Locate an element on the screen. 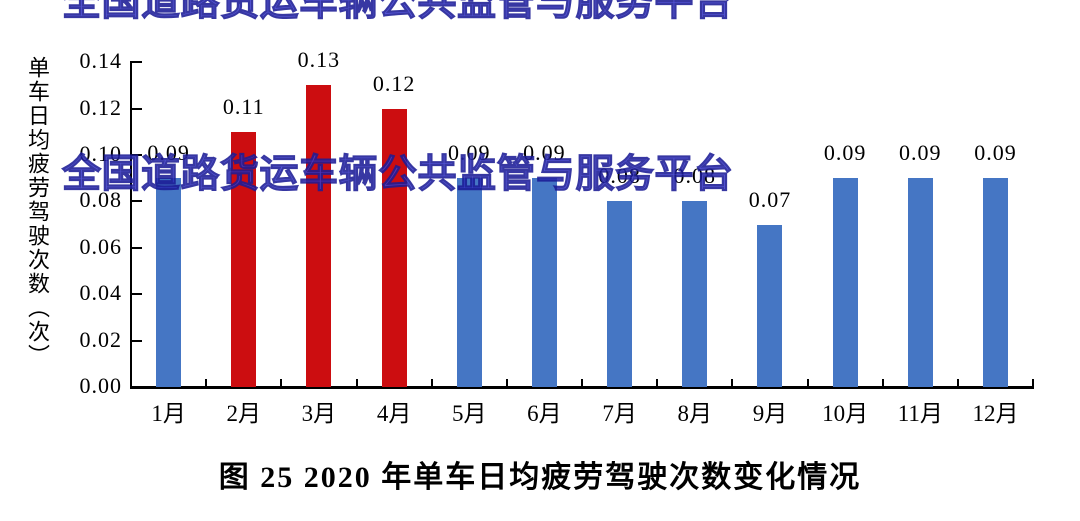 The image size is (1080, 521). x-axis-label: 7月 is located at coordinates (619, 413).